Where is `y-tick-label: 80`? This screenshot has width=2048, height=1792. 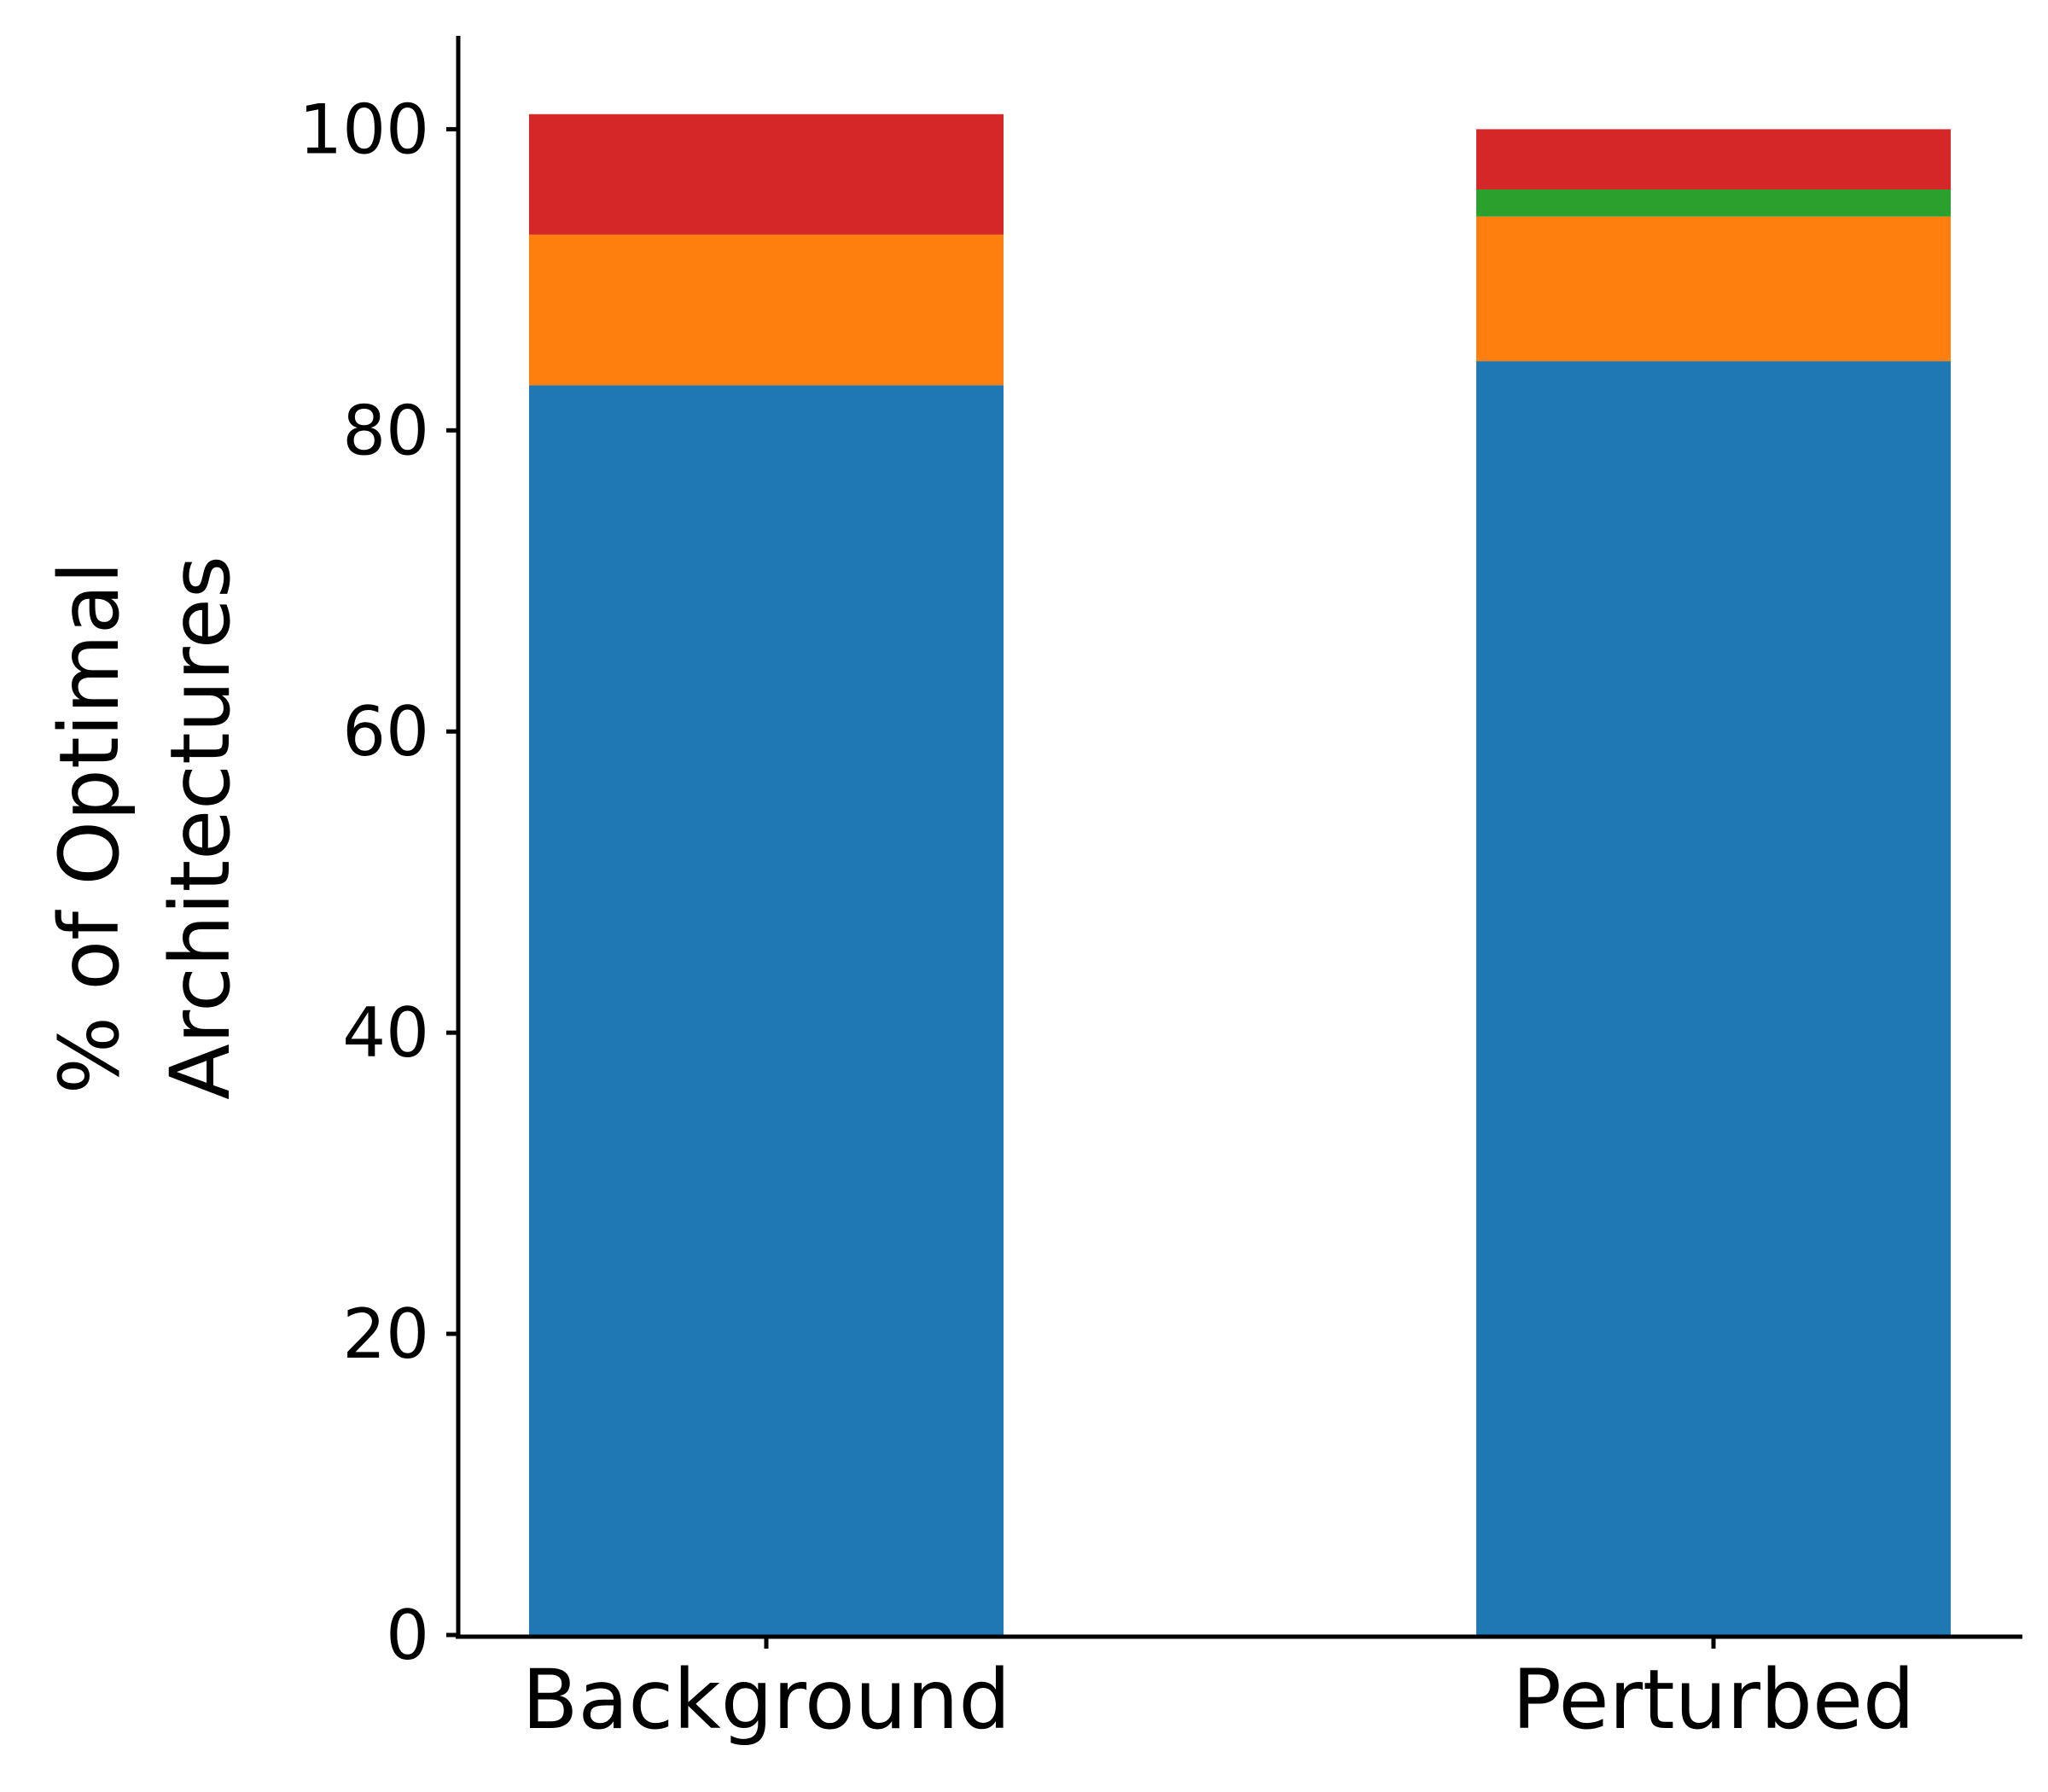
y-tick-label: 80 is located at coordinates (385, 430).